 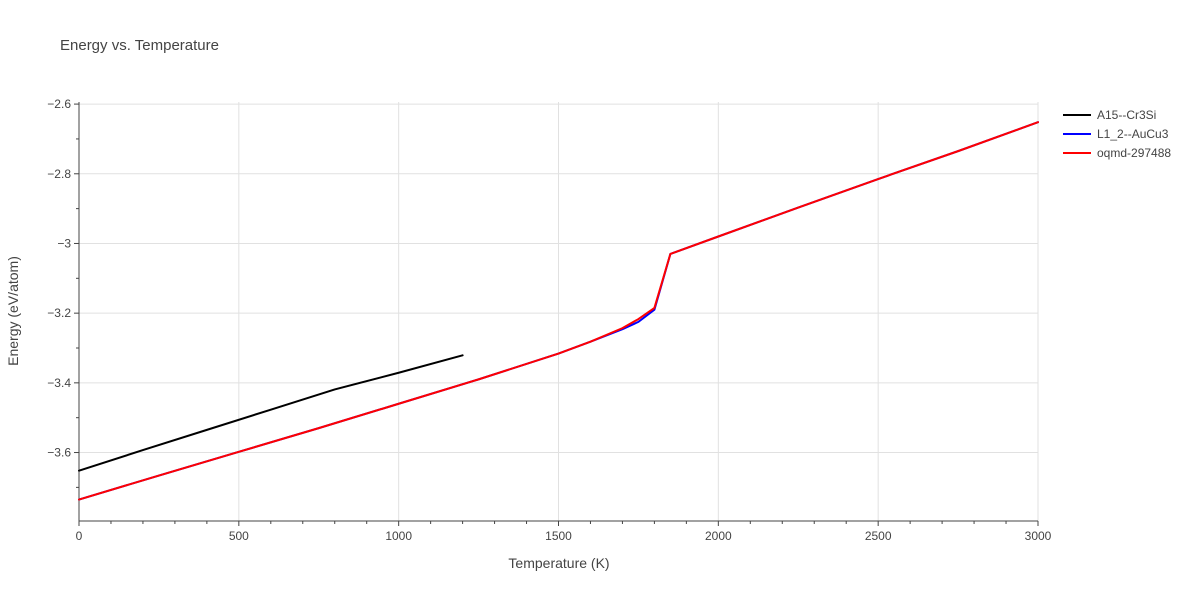 I want to click on x-axis-label: Temperature (K), so click(x=558, y=563).